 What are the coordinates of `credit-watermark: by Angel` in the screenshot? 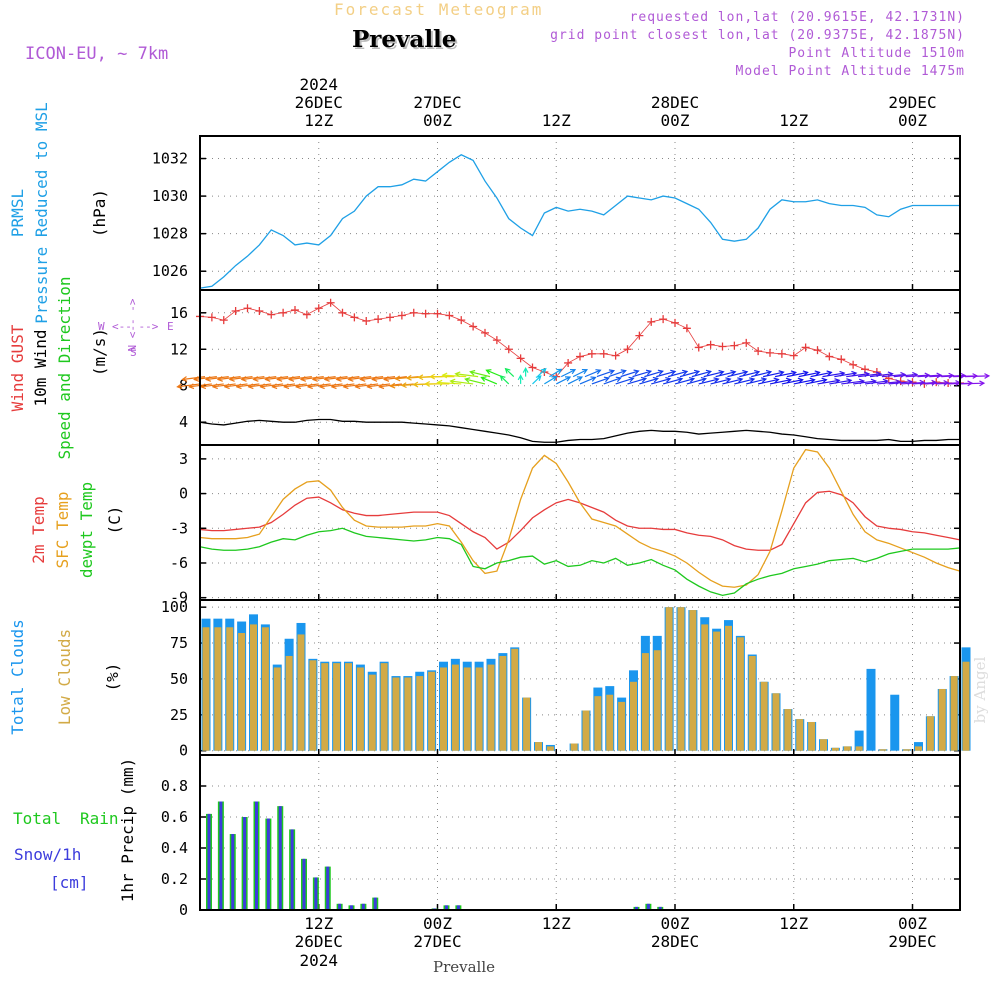 It's located at (980, 689).